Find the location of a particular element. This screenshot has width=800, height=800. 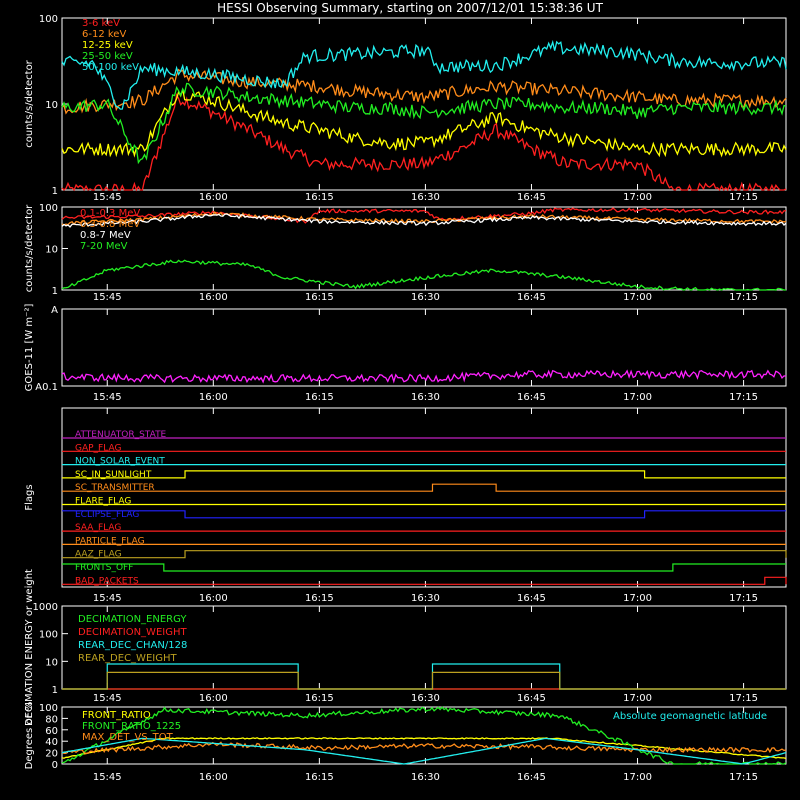

y-tick-label: A is located at coordinates (54, 310).